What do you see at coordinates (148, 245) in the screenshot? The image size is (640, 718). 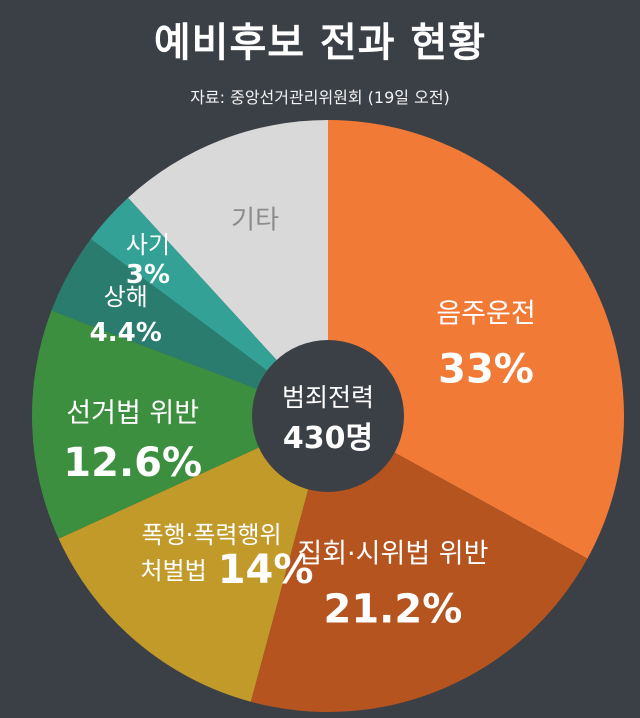 I see `slice-name-사기: 사기` at bounding box center [148, 245].